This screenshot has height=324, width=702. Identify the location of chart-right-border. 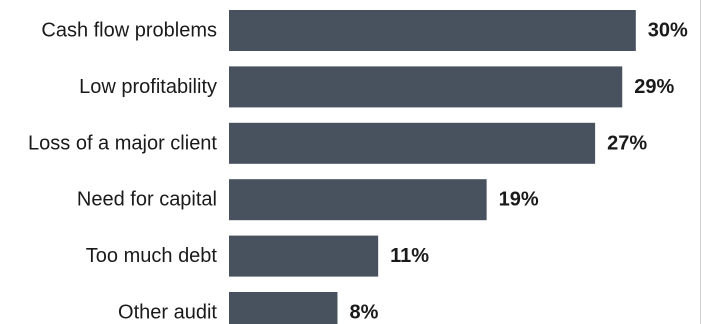
(700, 162).